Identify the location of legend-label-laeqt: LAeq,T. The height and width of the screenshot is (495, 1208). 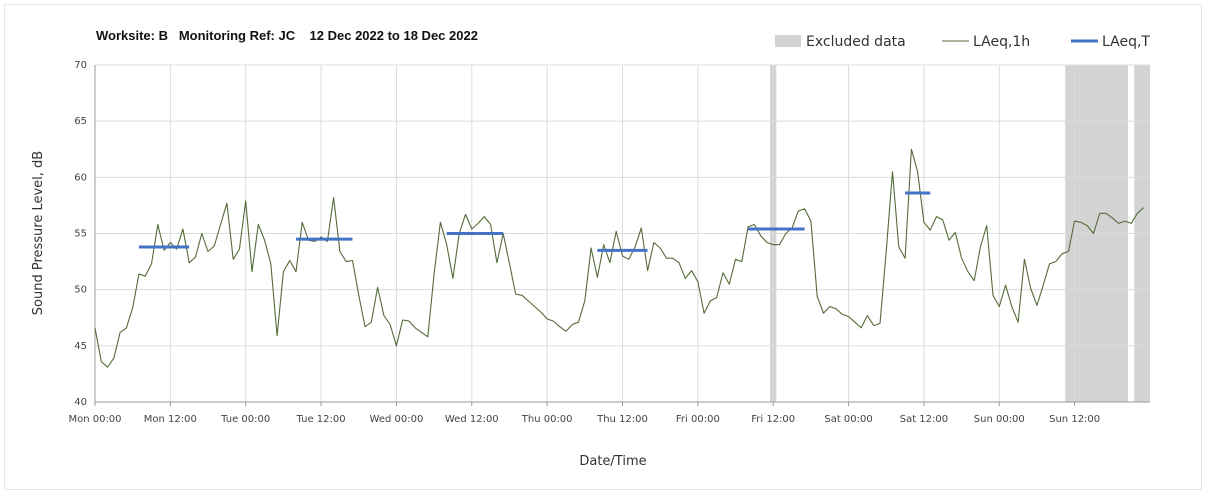
(1126, 42).